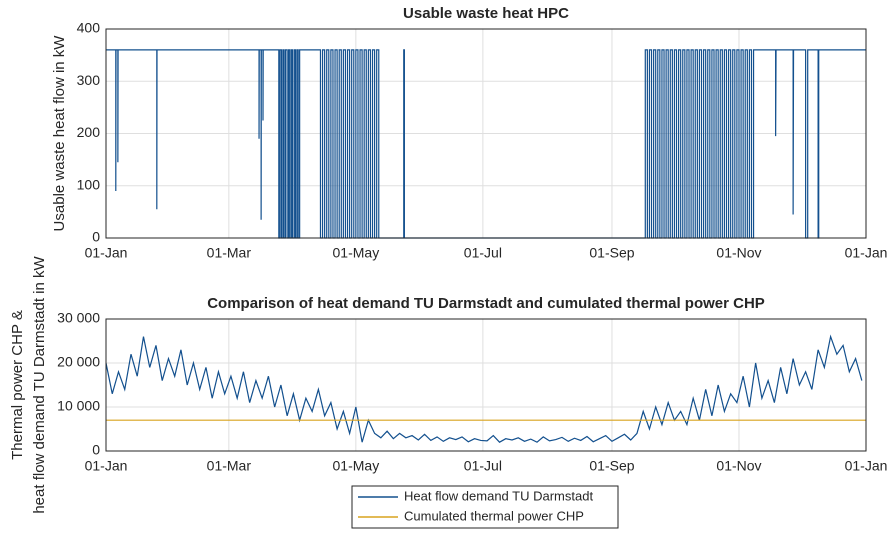  Describe the element at coordinates (59, 133) in the screenshot. I see `y-axis-label: Usable waste heat flow in kW` at that location.